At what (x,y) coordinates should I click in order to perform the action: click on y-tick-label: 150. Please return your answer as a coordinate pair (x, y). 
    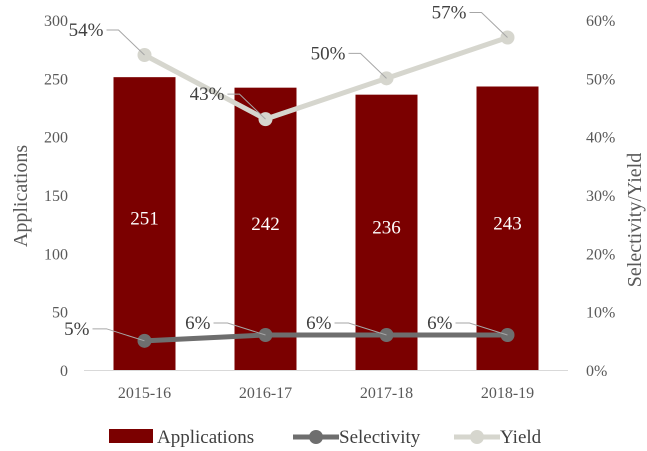
    Looking at the image, I should click on (56, 196).